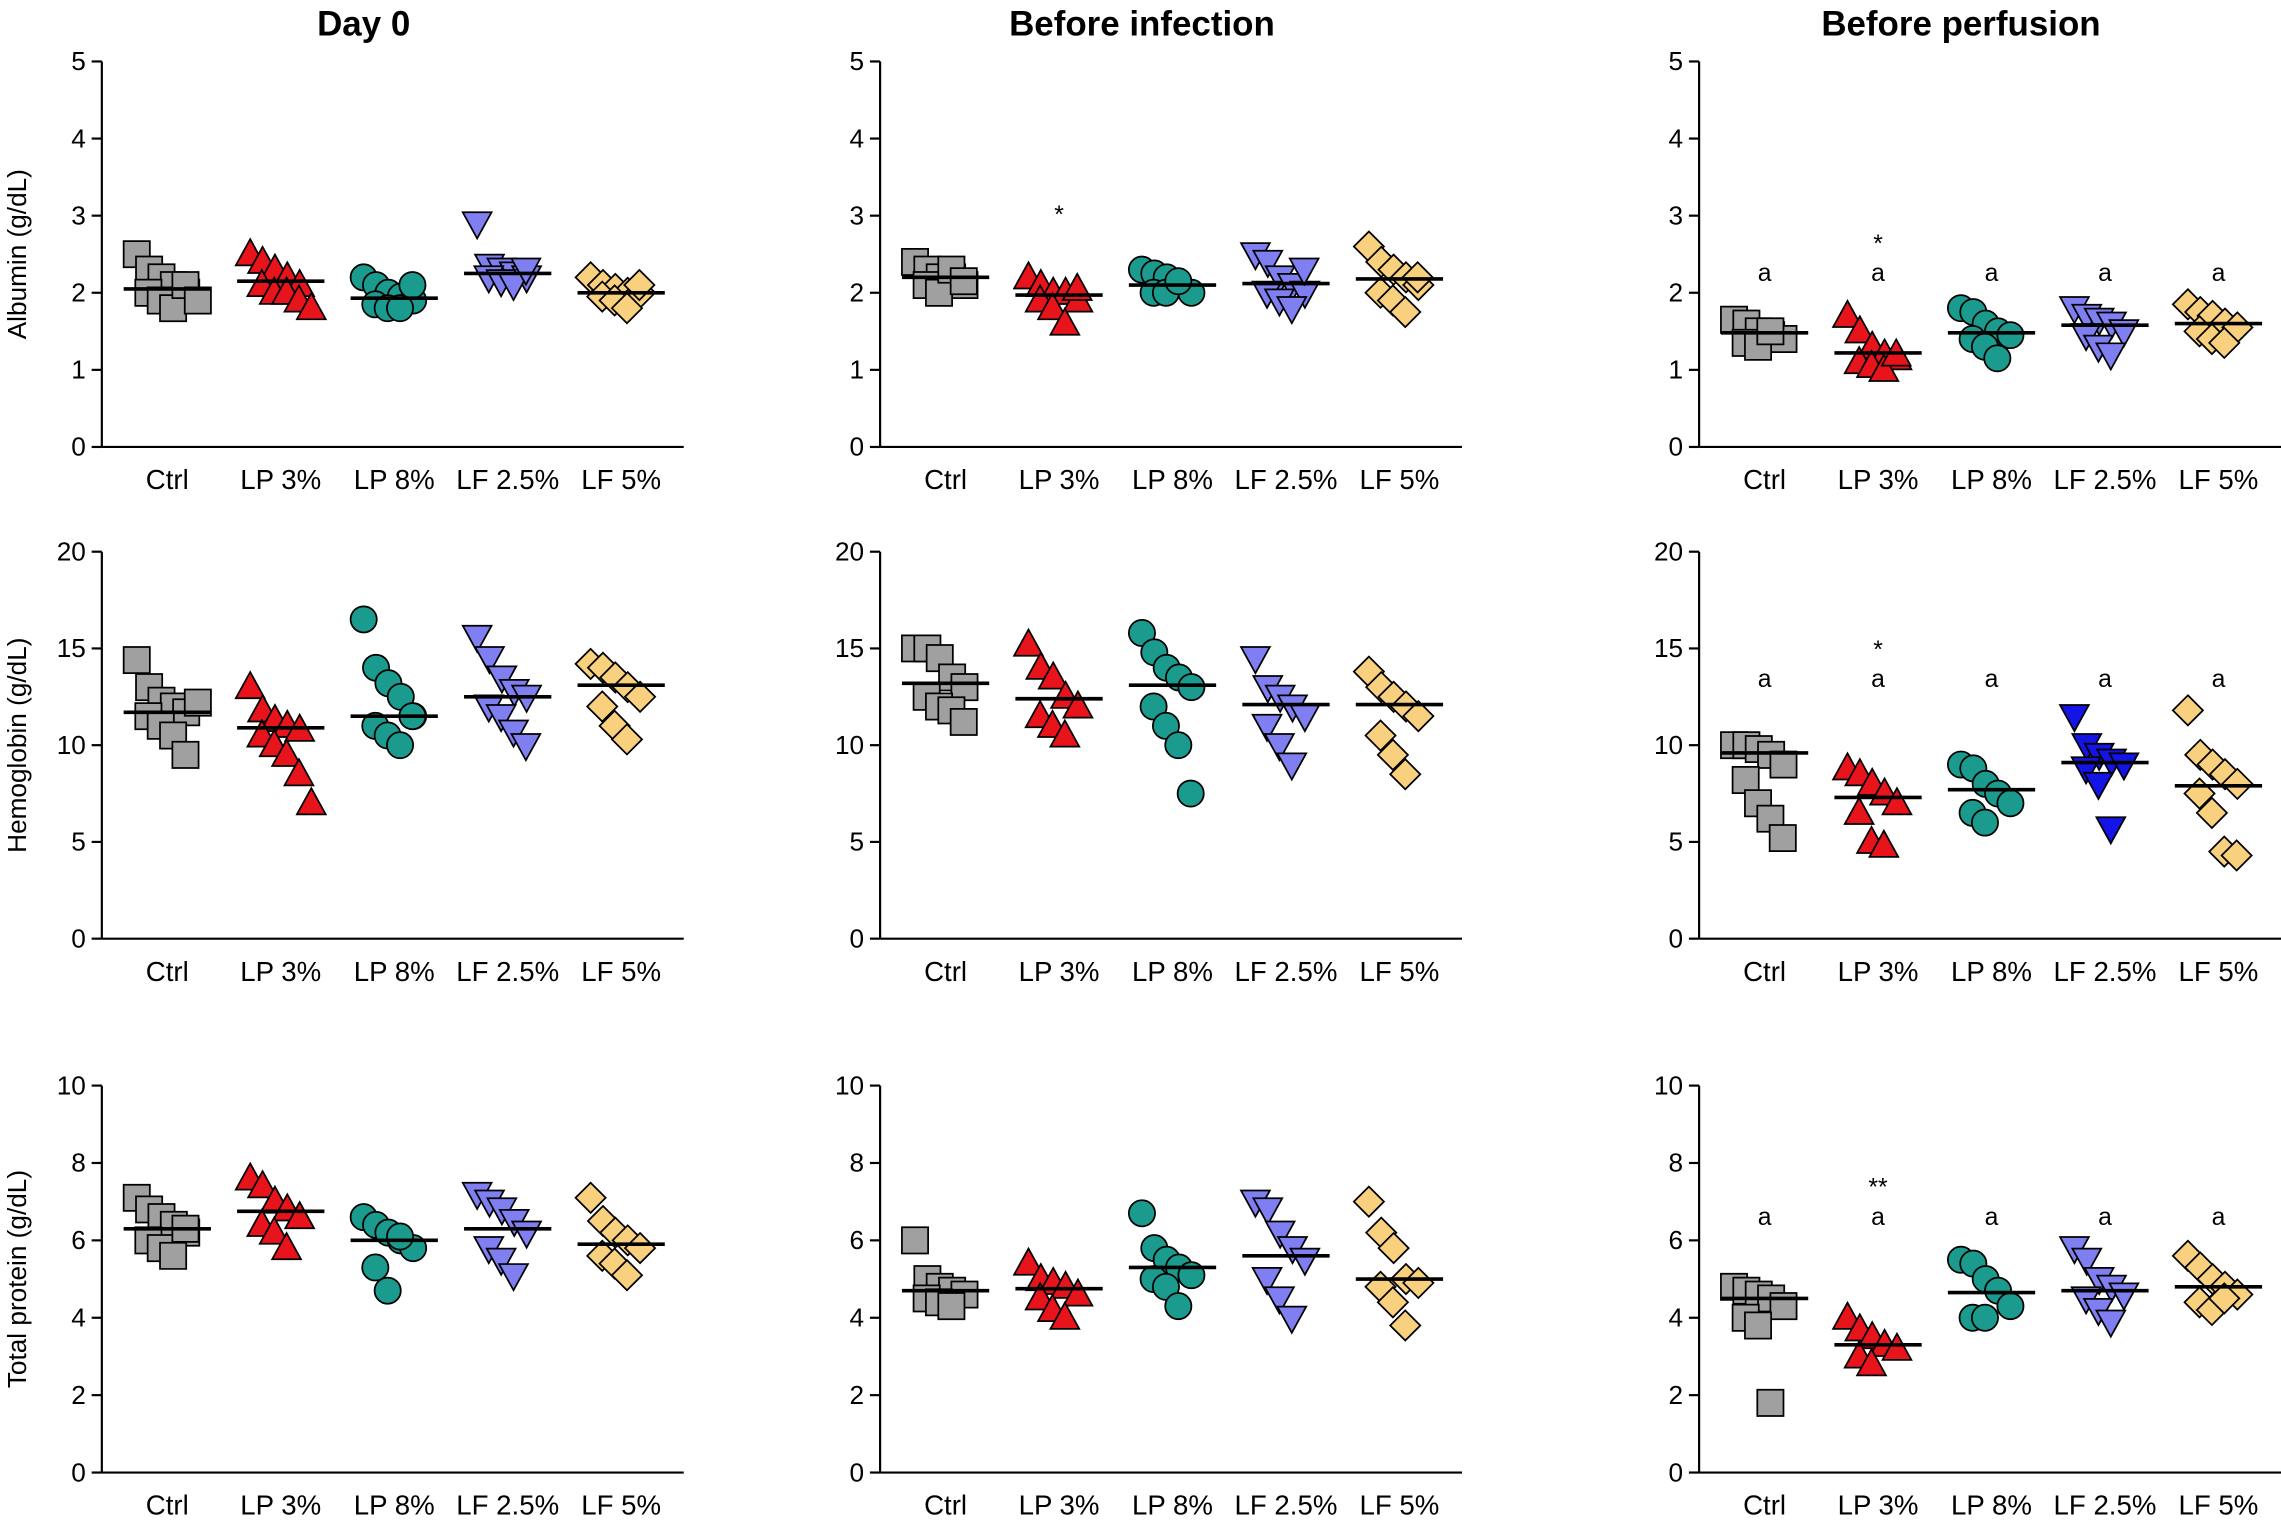 This screenshot has width=2281, height=1523. I want to click on y-tick-label: 15, so click(1668, 648).